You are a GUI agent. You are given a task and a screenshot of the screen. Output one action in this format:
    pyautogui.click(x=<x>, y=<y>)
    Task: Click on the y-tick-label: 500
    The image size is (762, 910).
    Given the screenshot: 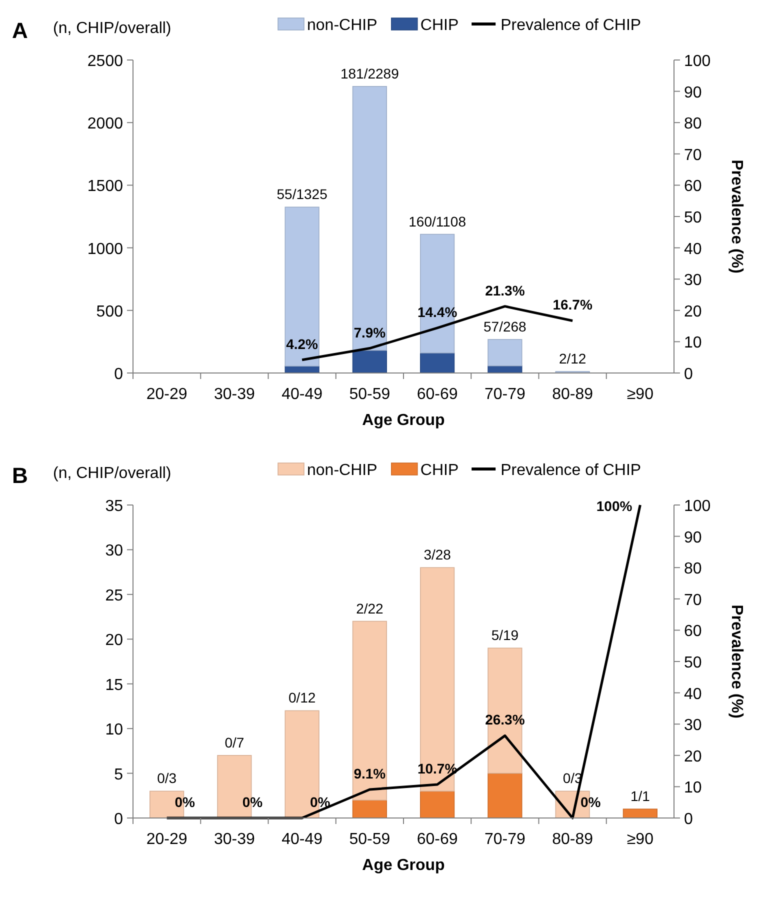 What is the action you would take?
    pyautogui.click(x=110, y=311)
    